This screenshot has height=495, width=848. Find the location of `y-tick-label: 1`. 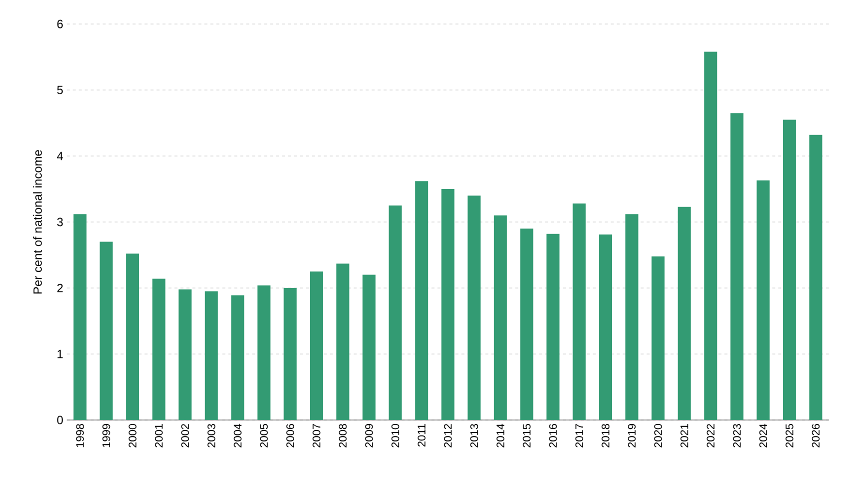

y-tick-label: 1 is located at coordinates (60, 354).